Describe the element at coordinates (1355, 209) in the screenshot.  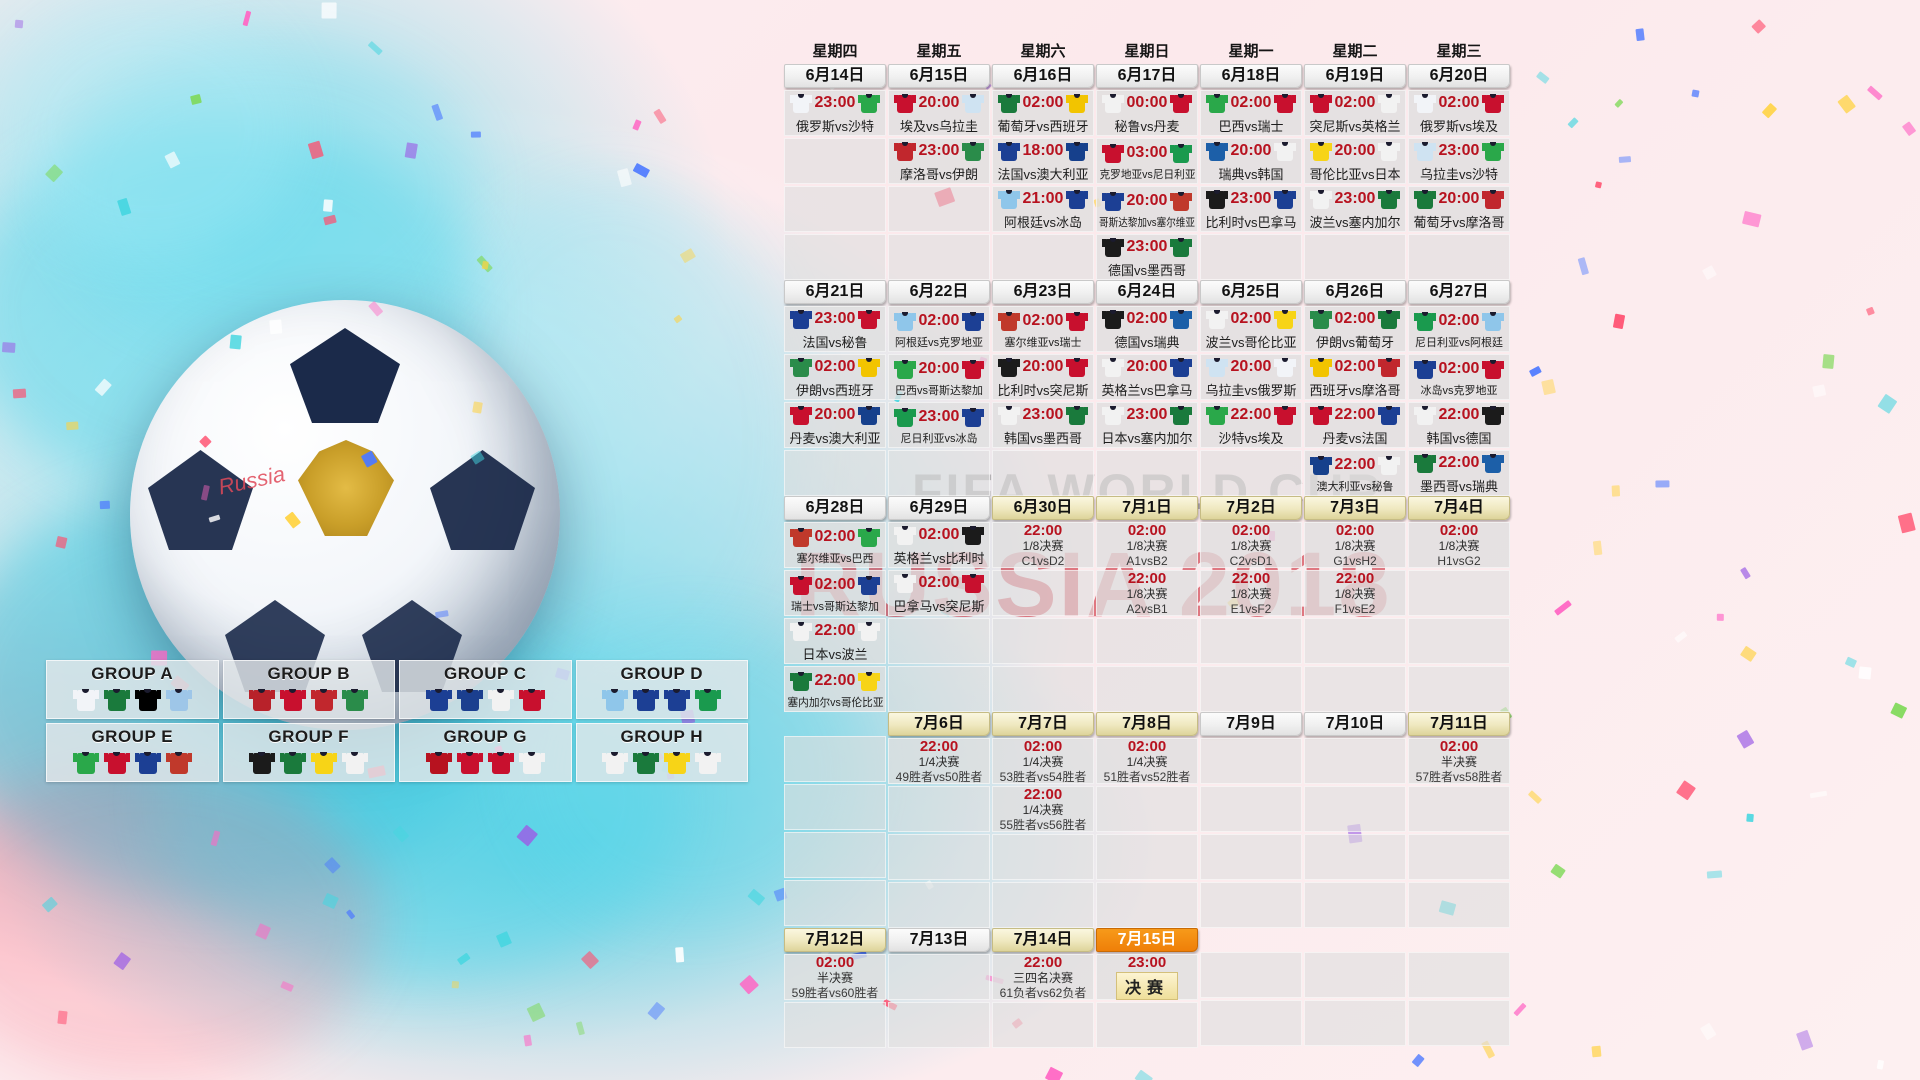
I see `match-cell: 23:00 波兰vs塞内加尔` at that location.